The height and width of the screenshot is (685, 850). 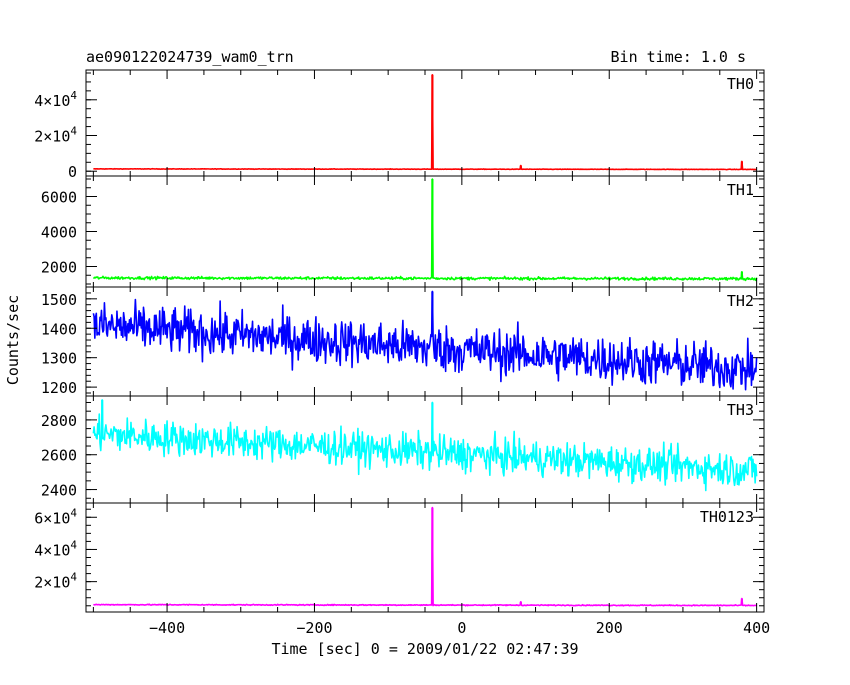 What do you see at coordinates (740, 84) in the screenshot?
I see `panel-label: TH0` at bounding box center [740, 84].